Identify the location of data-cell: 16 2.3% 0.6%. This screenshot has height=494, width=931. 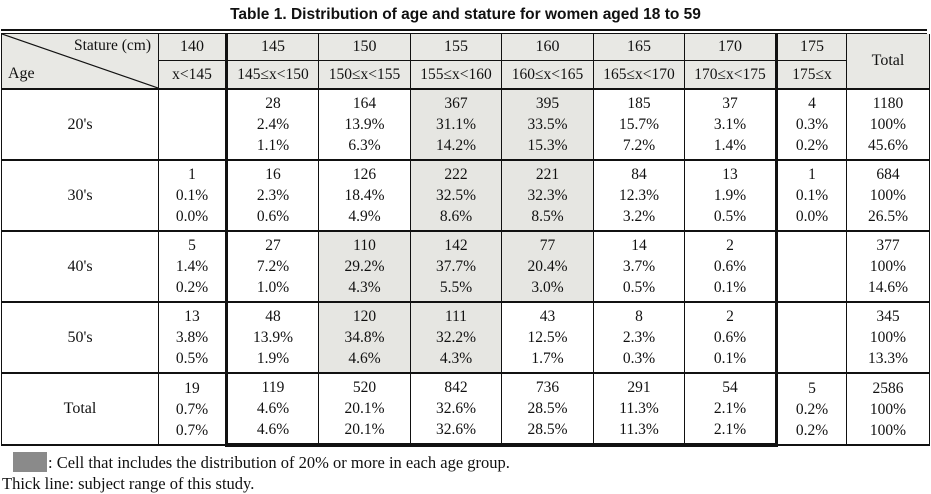
(272, 195).